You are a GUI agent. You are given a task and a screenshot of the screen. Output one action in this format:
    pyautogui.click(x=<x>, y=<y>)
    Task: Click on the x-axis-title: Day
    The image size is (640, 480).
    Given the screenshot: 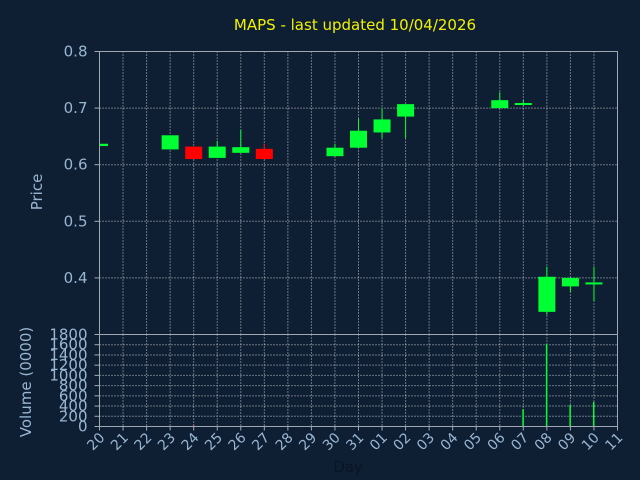 What is the action you would take?
    pyautogui.click(x=348, y=467)
    